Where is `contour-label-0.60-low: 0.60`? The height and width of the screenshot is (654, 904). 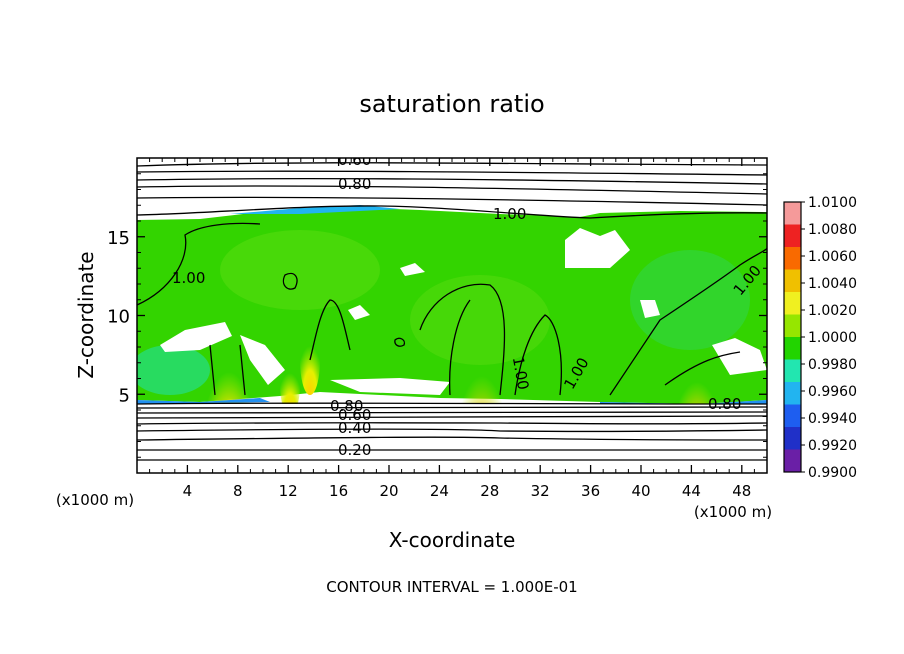 contour-label-0.60-low: 0.60 is located at coordinates (354, 415).